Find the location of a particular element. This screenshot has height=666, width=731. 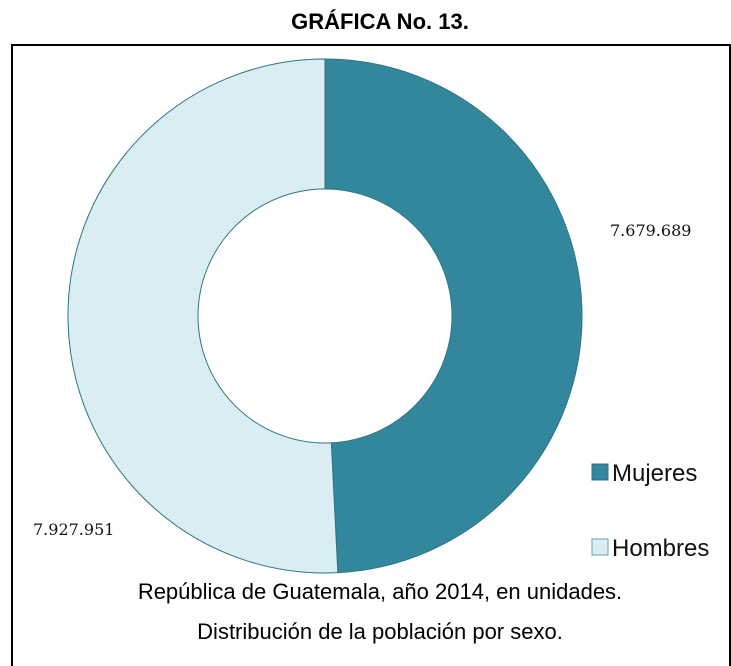

legend-label-hombres: Hombres is located at coordinates (660, 548).